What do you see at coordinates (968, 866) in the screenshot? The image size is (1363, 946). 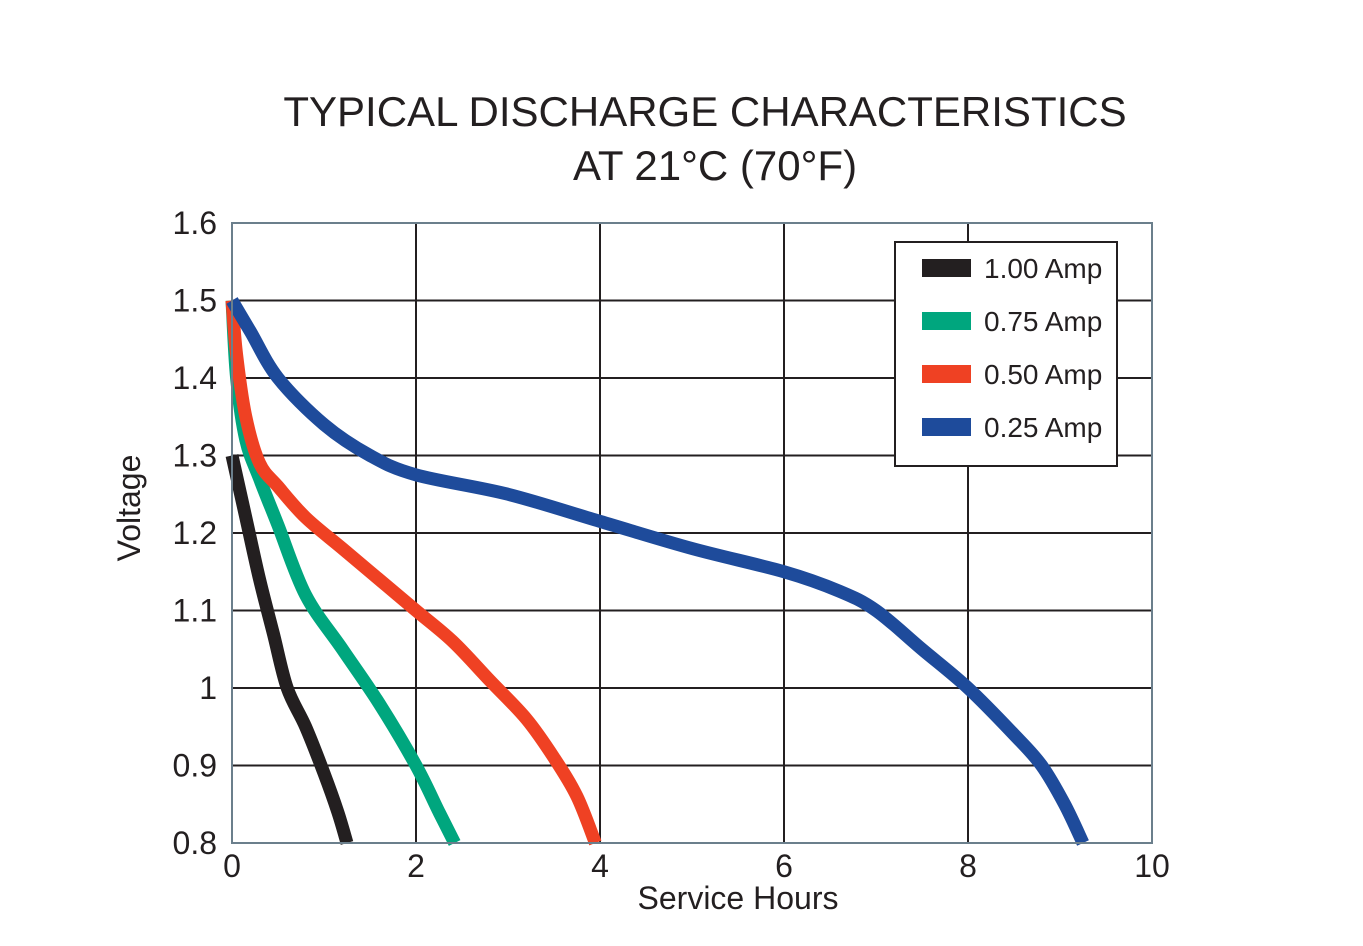 I see `x-tick-label: 8` at bounding box center [968, 866].